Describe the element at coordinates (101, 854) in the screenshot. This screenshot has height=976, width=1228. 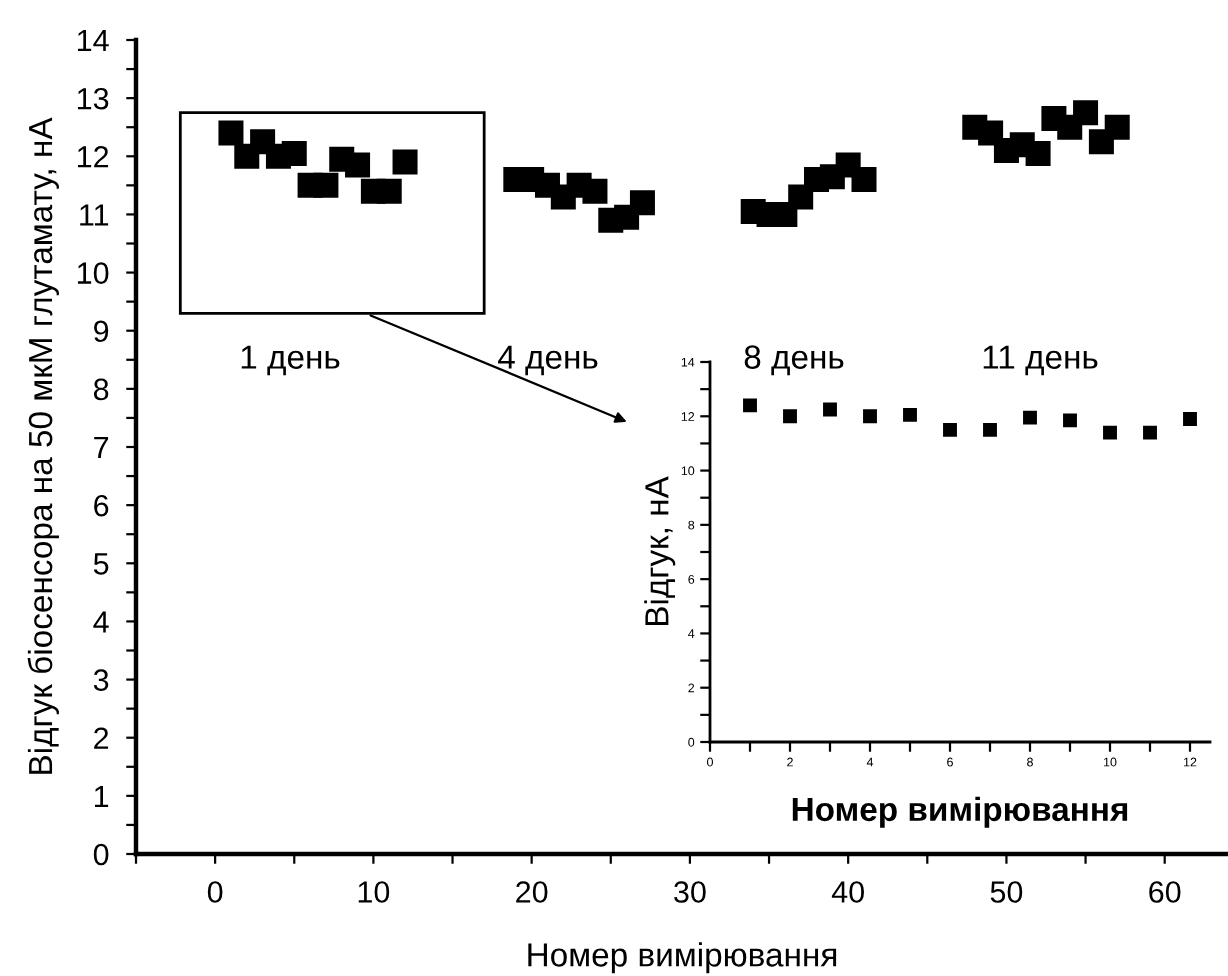
I see `y-tick-label: 0` at that location.